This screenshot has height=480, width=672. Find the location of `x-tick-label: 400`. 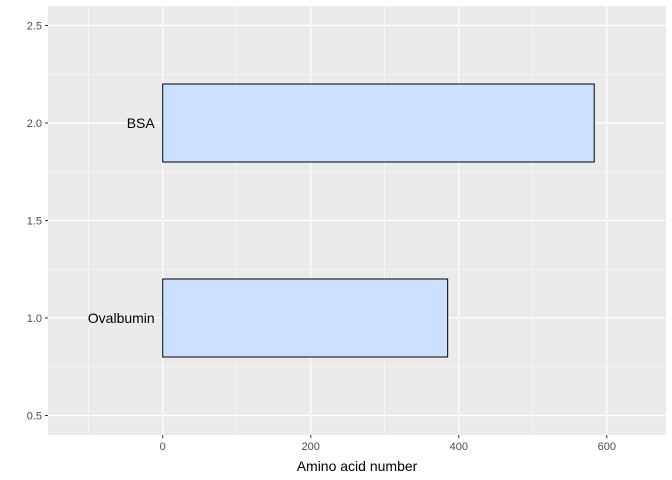

x-tick-label: 400 is located at coordinates (459, 447).